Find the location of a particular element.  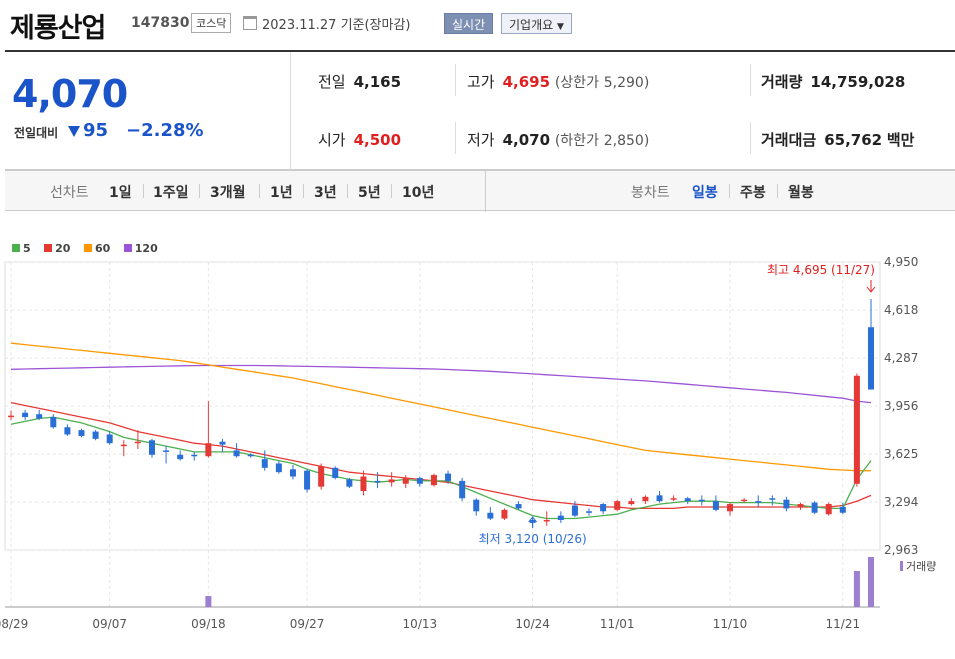

tab-10y: 10년 is located at coordinates (418, 193).